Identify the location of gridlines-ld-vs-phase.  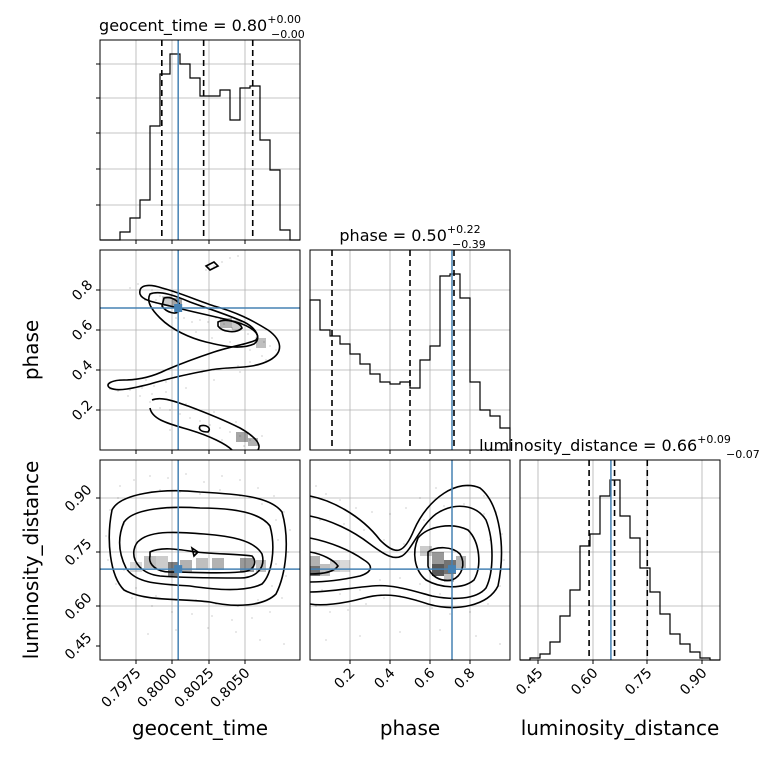
(410, 560).